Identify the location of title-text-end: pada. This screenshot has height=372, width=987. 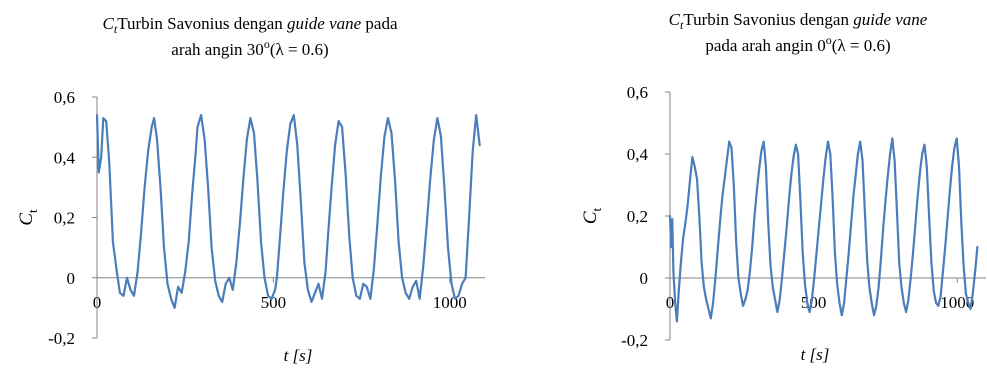
(379, 23).